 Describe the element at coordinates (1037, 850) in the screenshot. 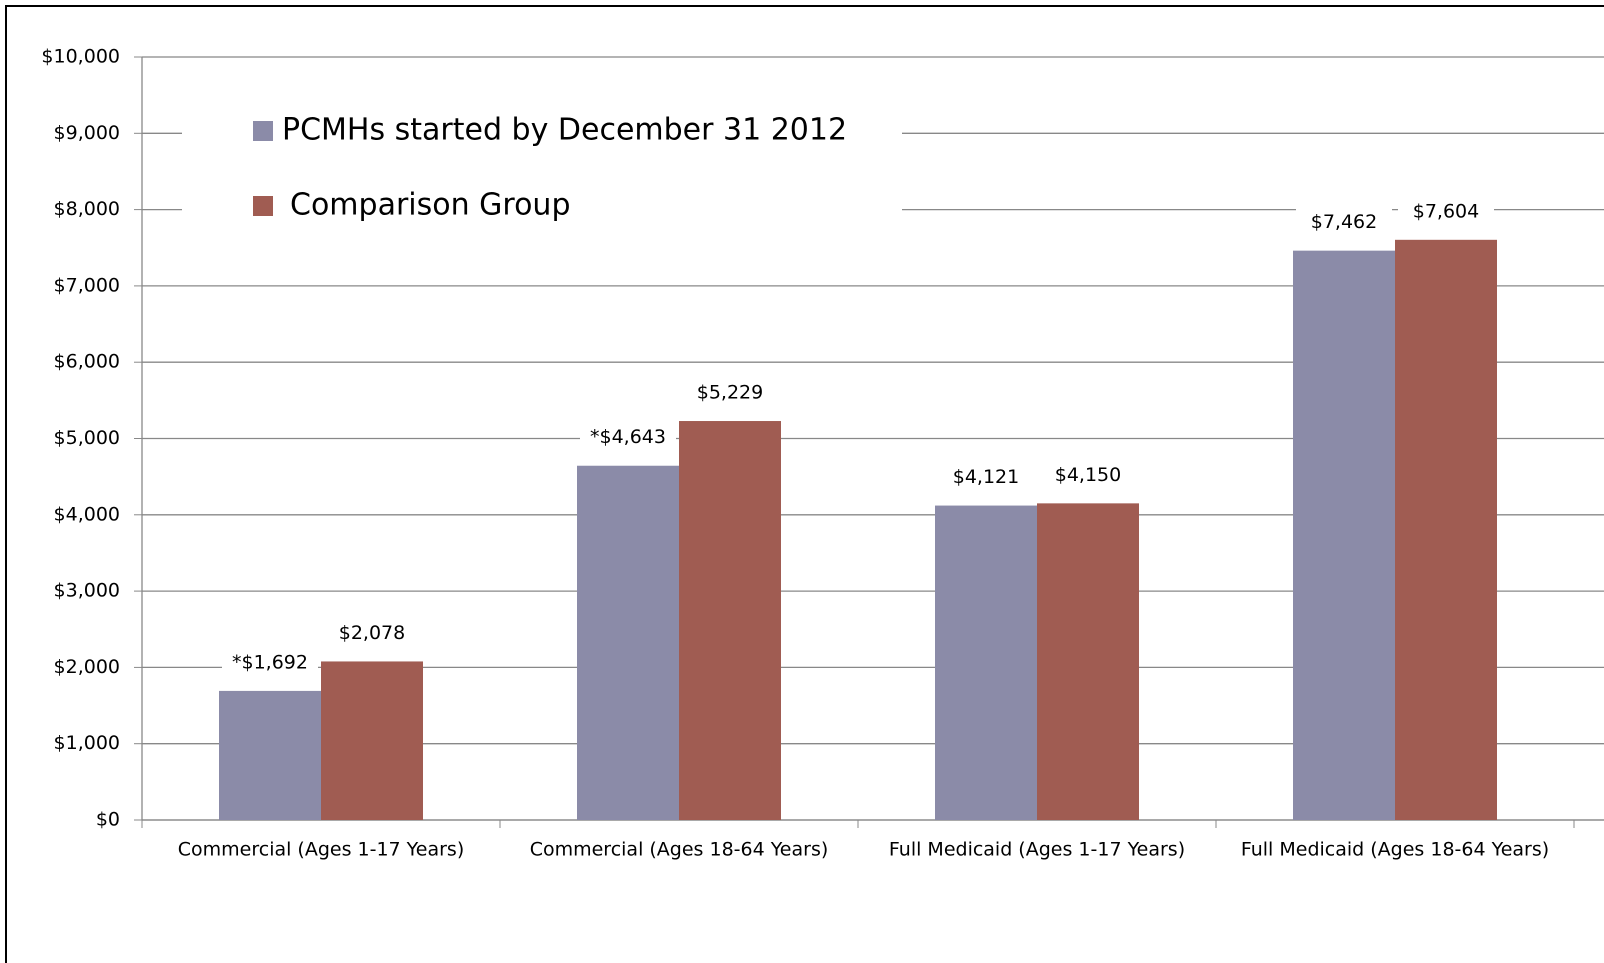

I see `x-tick-label: Full Medicaid (Ages 1-17 Years)` at that location.